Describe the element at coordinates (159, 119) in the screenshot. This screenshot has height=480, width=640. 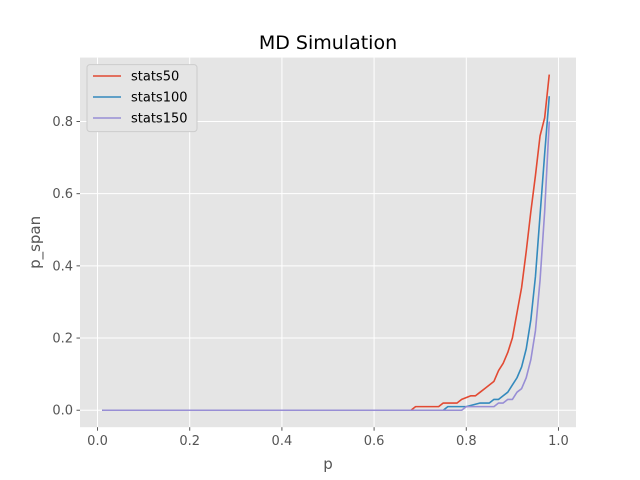
I see `legend-label-stats150: stats150` at that location.